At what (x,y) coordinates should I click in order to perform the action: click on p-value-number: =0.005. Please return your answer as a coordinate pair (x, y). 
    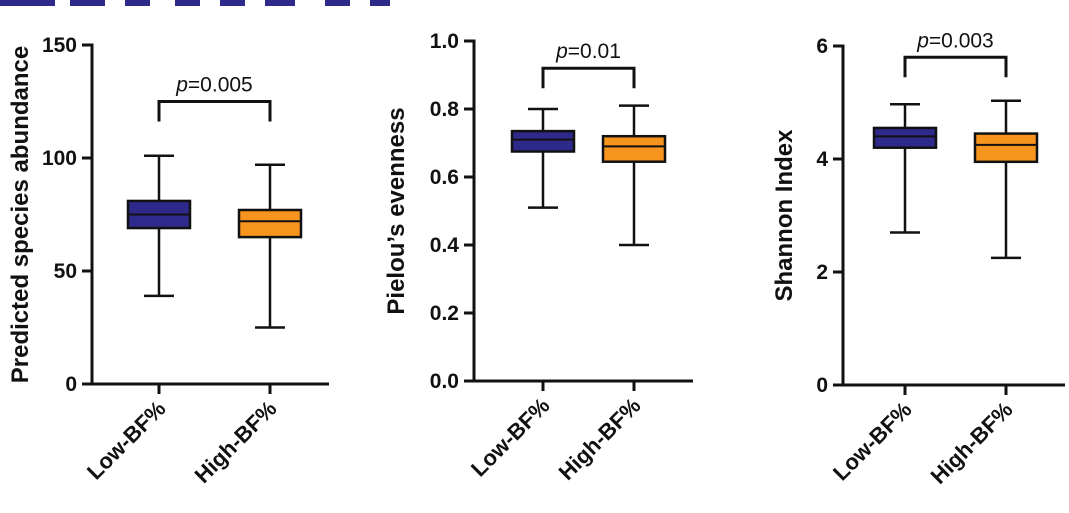
    Looking at the image, I should click on (220, 85).